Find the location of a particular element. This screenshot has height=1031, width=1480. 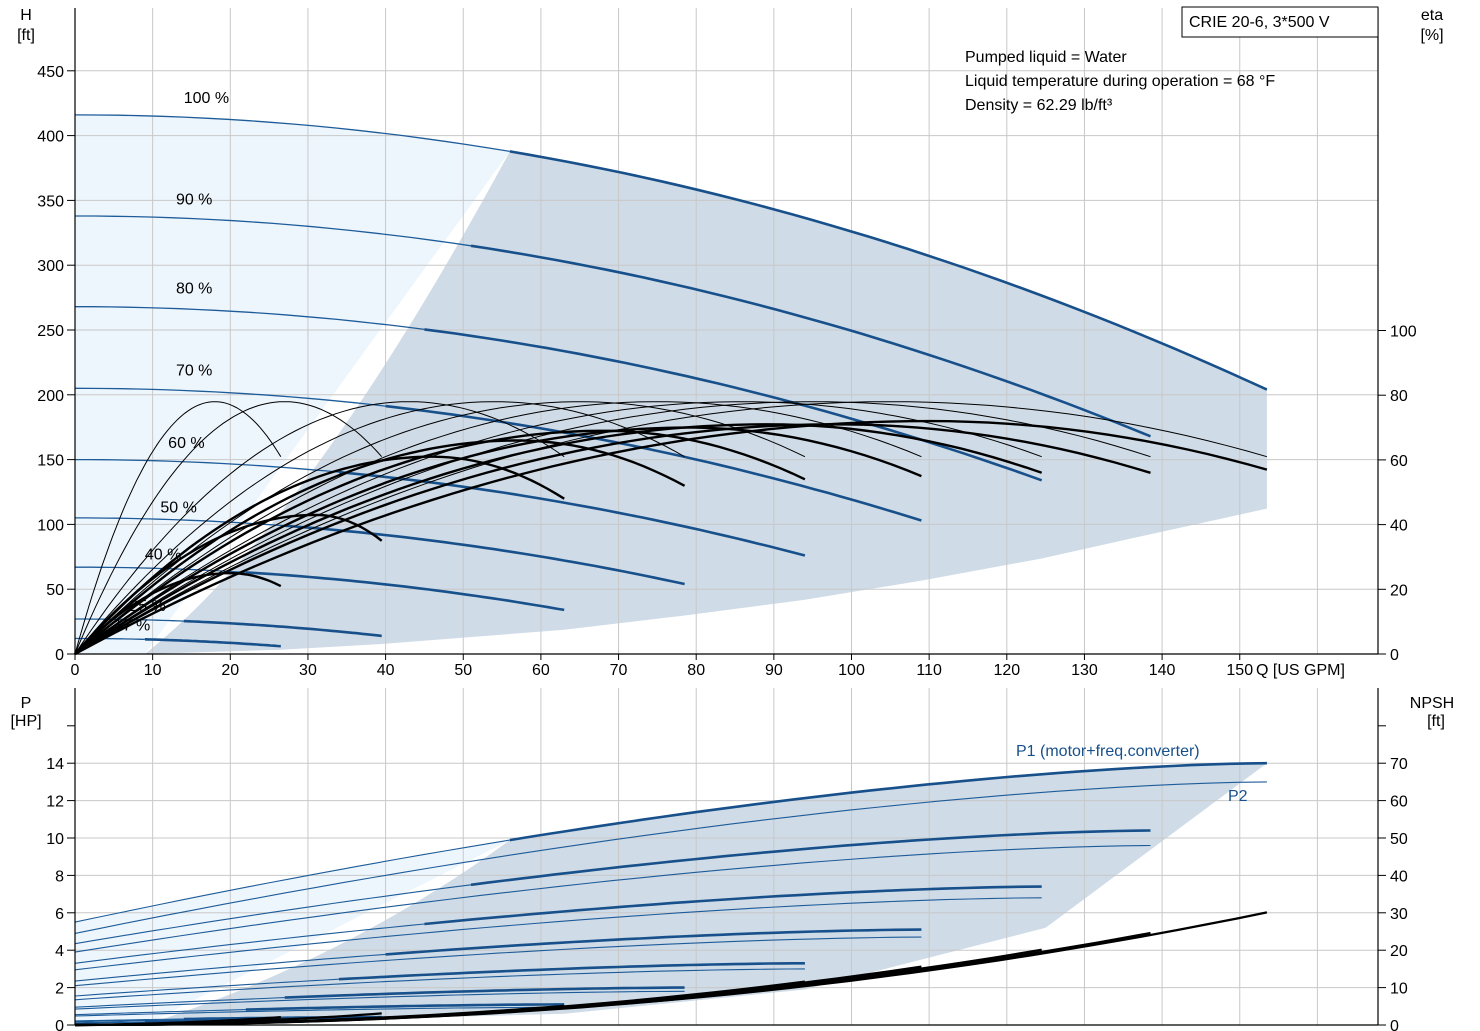

p1-series-label: P1 (motor+freq.converter) is located at coordinates (1108, 751).